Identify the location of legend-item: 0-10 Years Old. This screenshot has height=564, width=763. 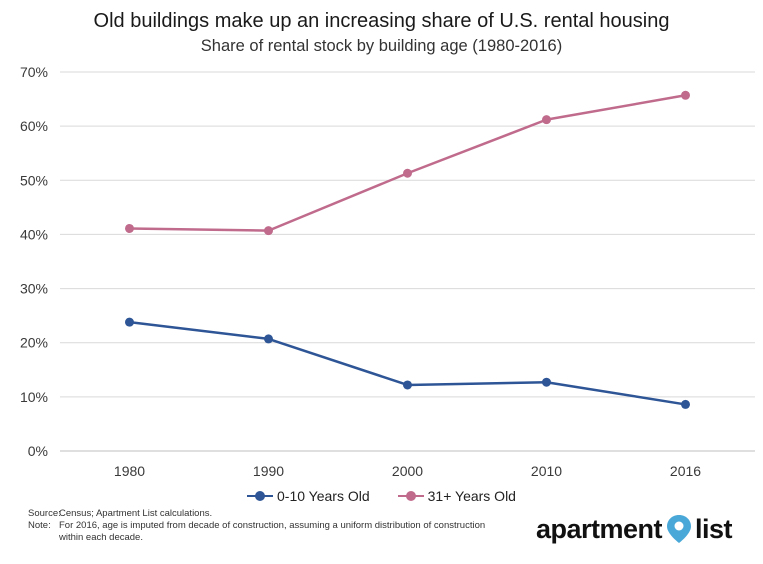
(308, 496).